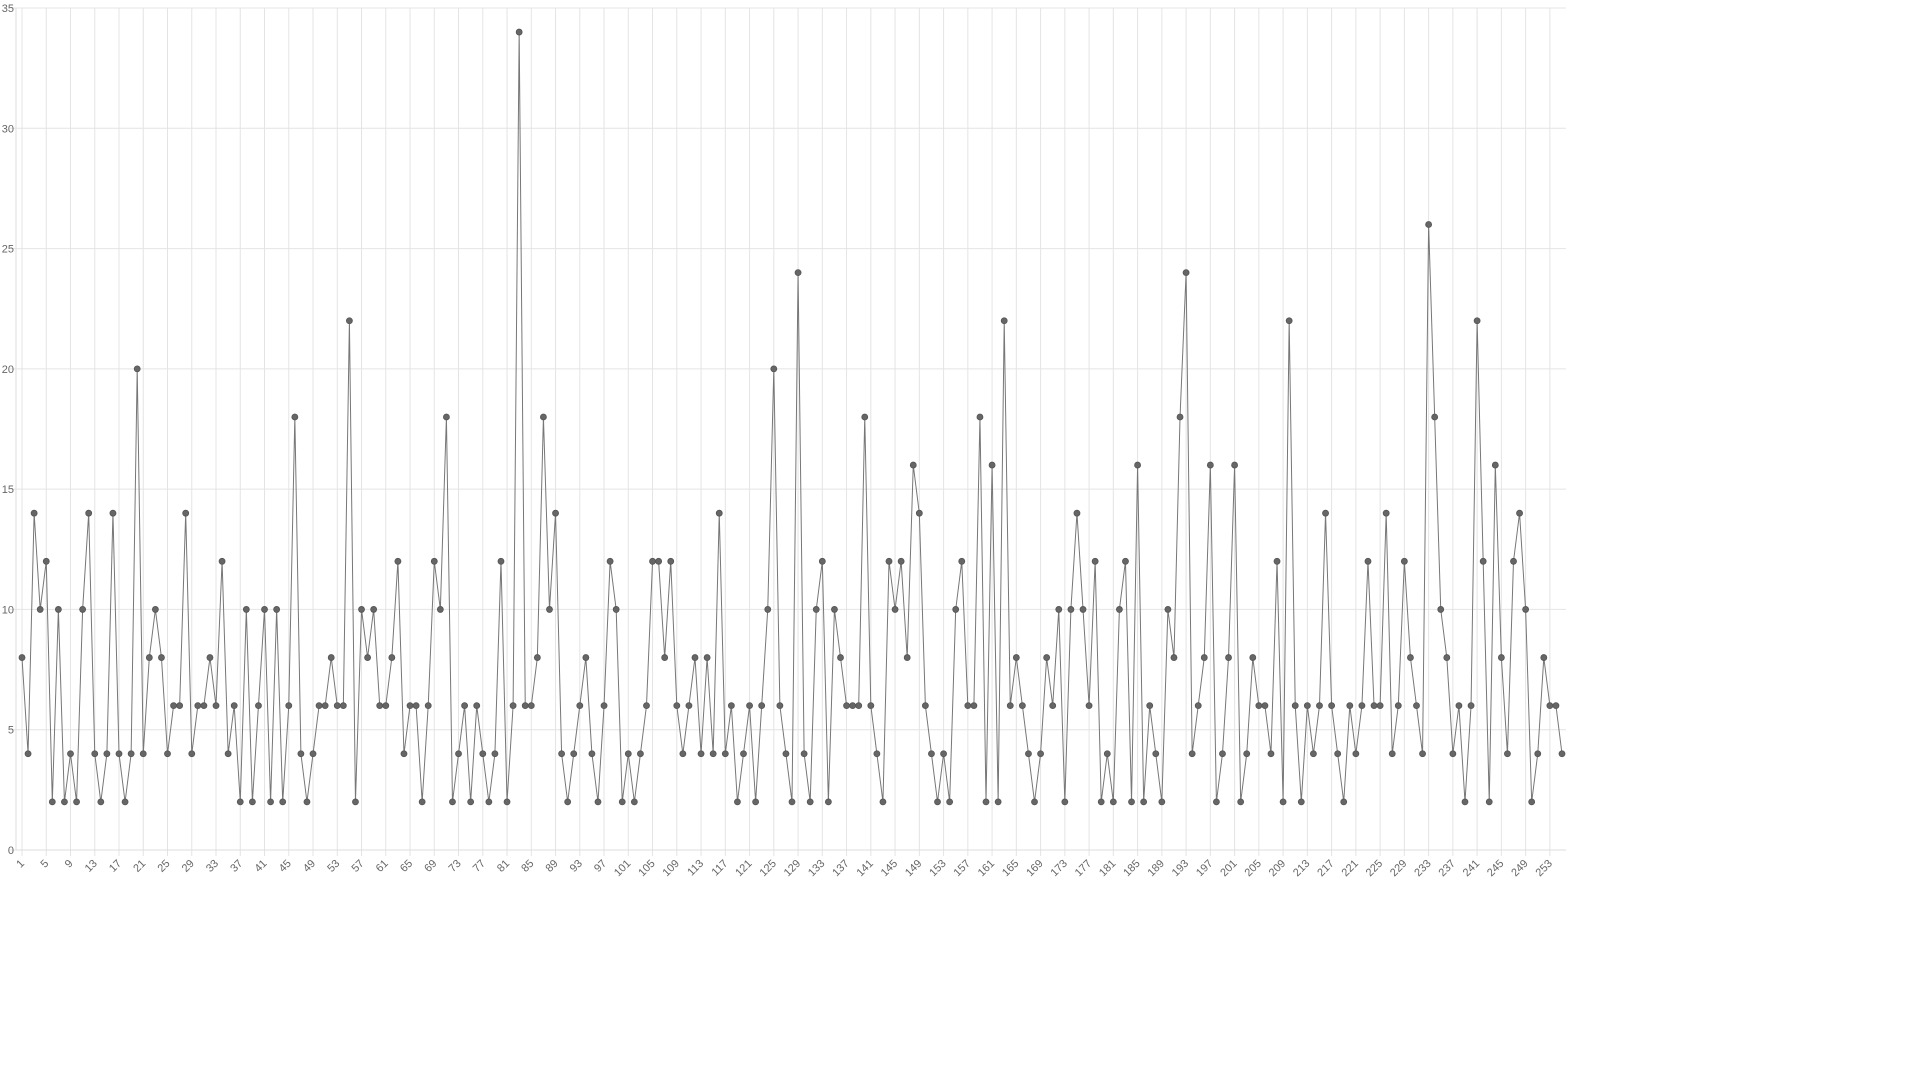 The height and width of the screenshot is (1080, 1920). Describe the element at coordinates (1107, 868) in the screenshot. I see `x-tick-label: 181` at that location.